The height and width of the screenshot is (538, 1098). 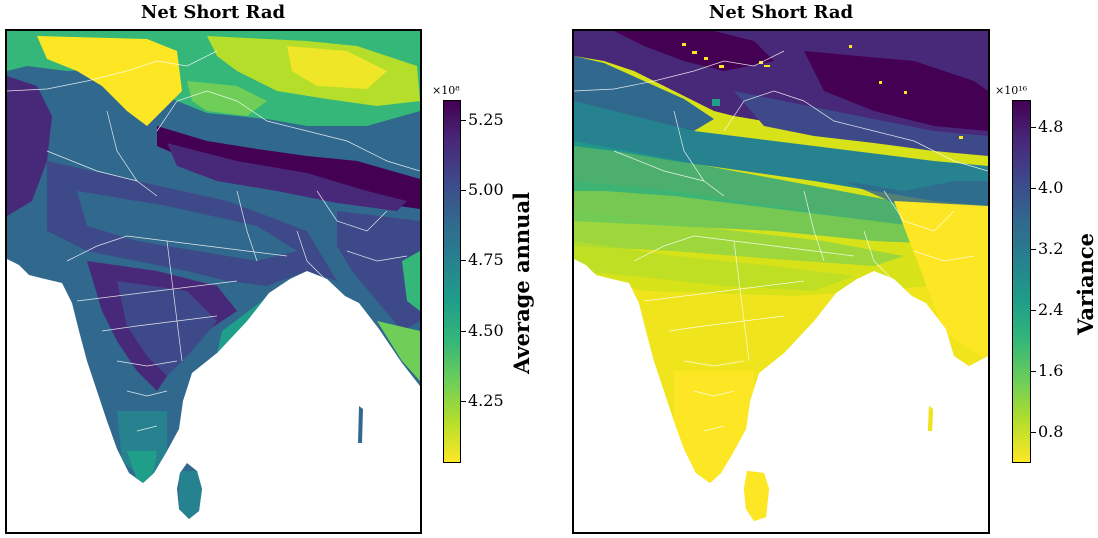 I want to click on colorbar-tick-label: 4.0, so click(x=1051, y=187).